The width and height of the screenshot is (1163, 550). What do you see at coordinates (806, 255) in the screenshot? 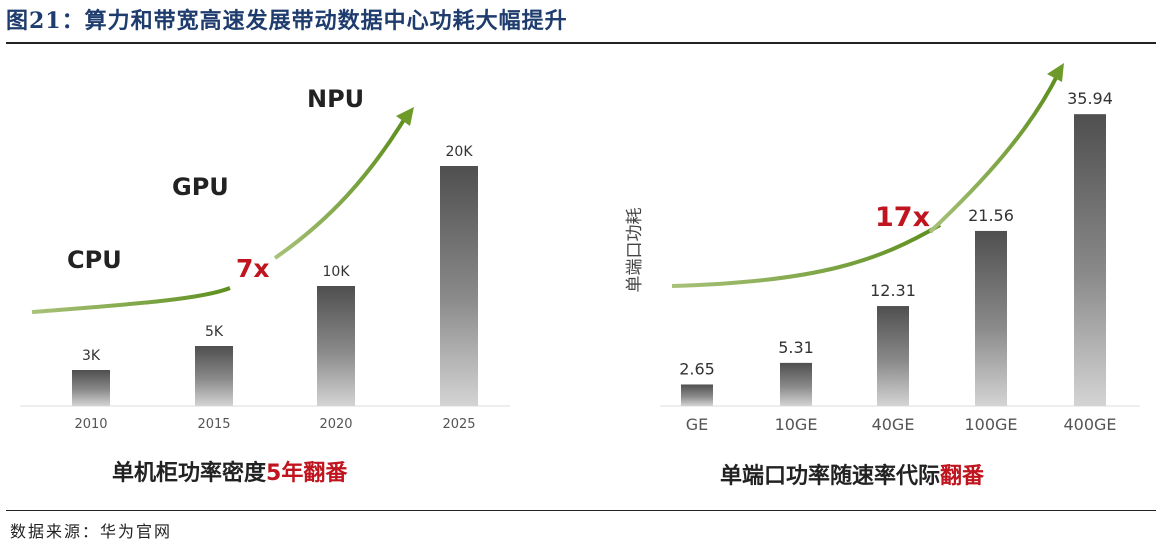
I see `trend-arrow-right-lower` at bounding box center [806, 255].